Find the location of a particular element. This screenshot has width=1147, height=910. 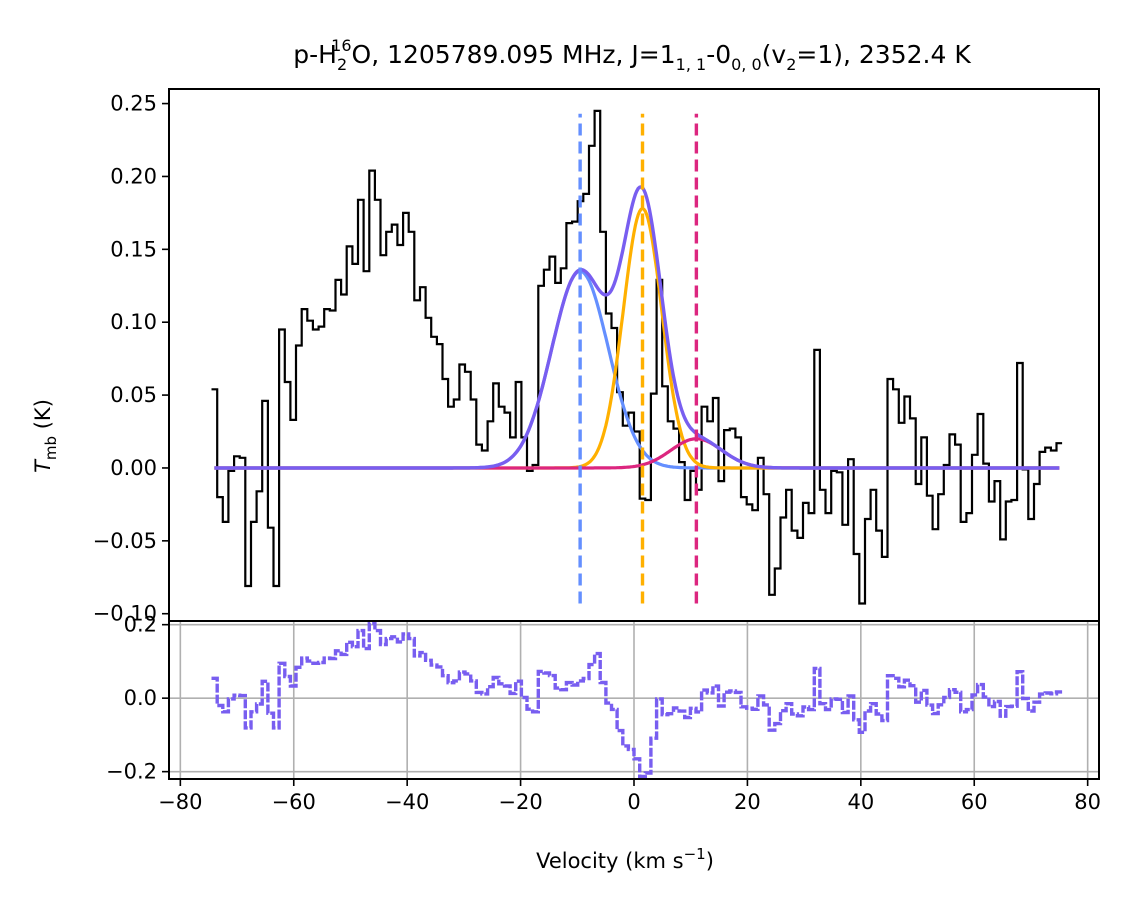

x-tick-label: 60 is located at coordinates (974, 802).